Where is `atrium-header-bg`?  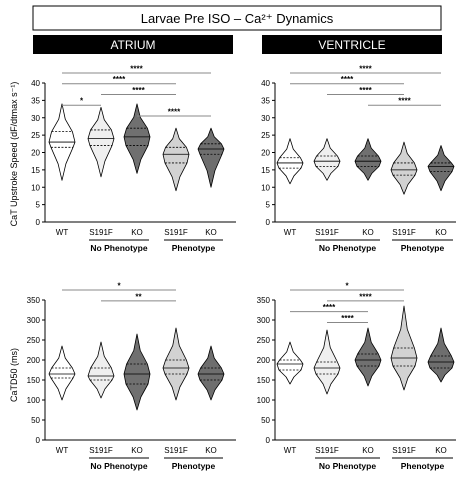 atrium-header-bg is located at coordinates (133, 44).